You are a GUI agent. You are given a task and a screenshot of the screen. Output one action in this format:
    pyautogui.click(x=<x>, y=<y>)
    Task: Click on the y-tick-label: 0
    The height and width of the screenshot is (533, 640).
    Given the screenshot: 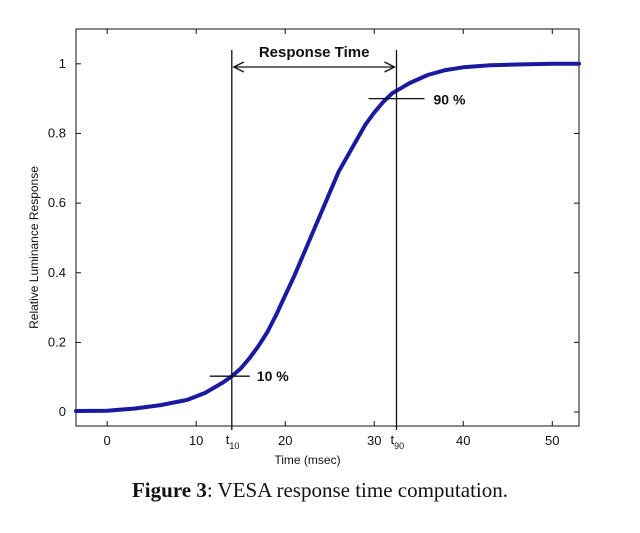 What is the action you would take?
    pyautogui.click(x=62, y=411)
    